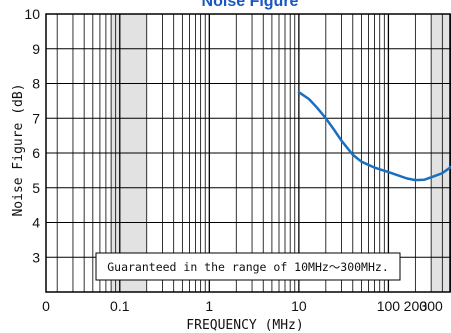  I want to click on x-tick-label: 1, so click(209, 306).